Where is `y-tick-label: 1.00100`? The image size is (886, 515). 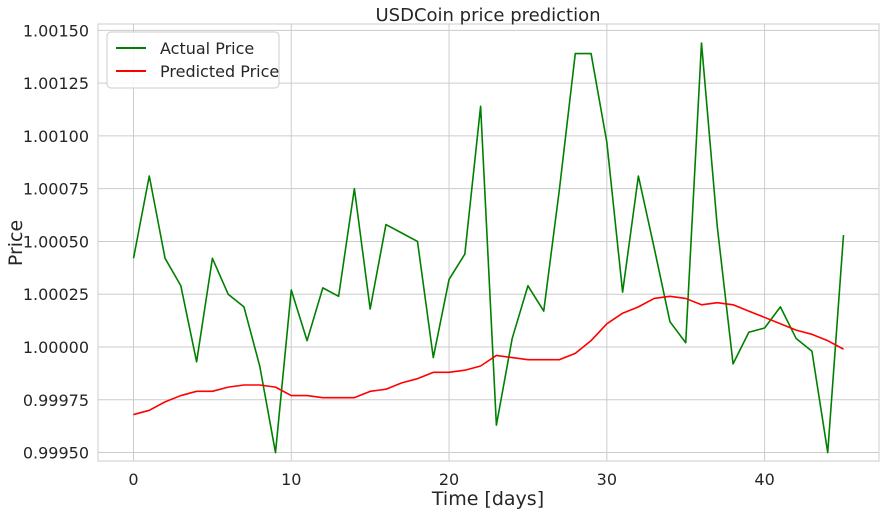
y-tick-label: 1.00100 is located at coordinates (56, 136).